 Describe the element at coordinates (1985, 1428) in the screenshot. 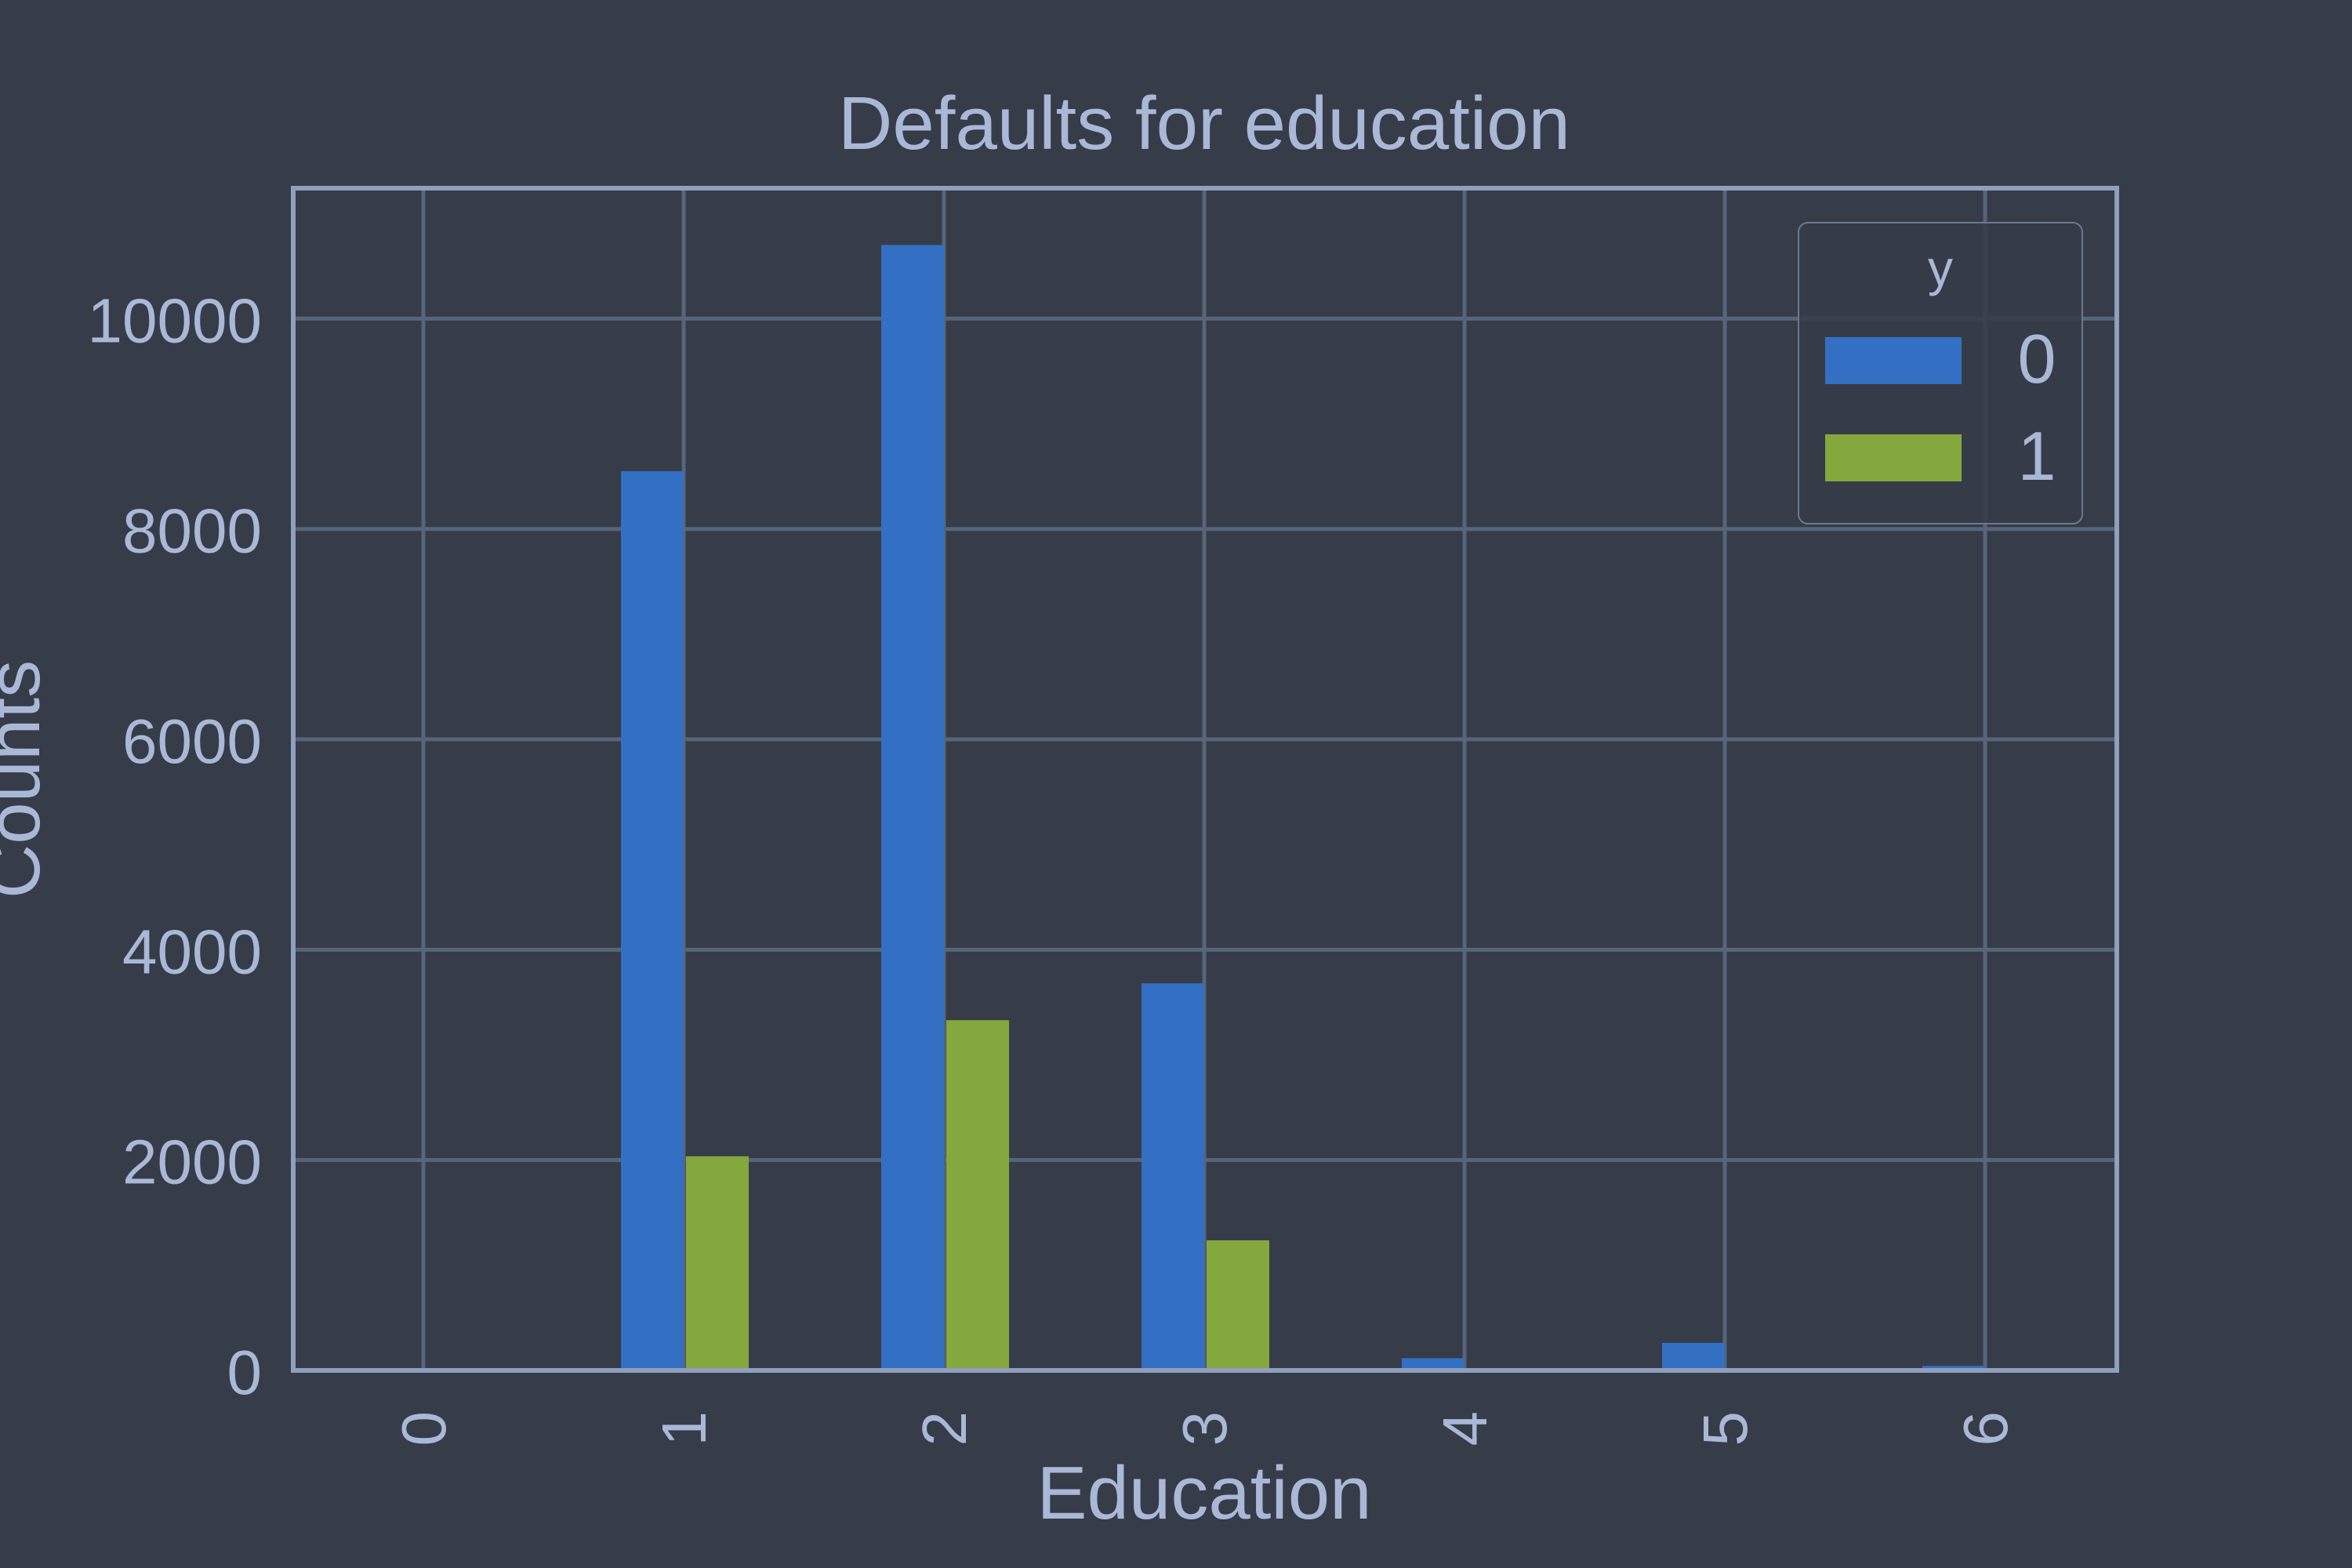

I see `x-tick-label: 6` at that location.